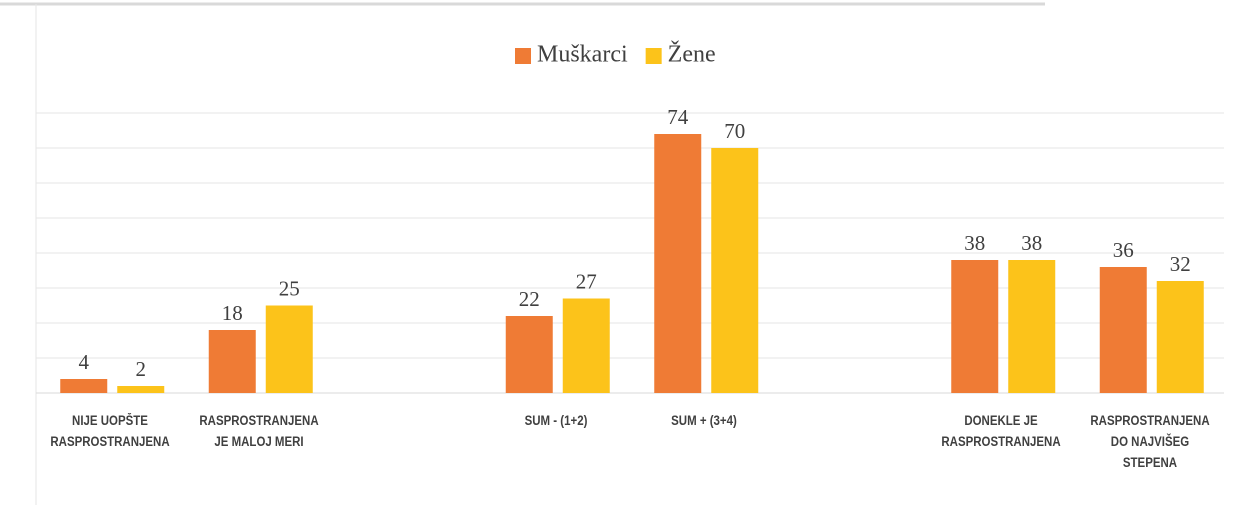 The width and height of the screenshot is (1245, 505). I want to click on legend-label: Žene, so click(692, 55).